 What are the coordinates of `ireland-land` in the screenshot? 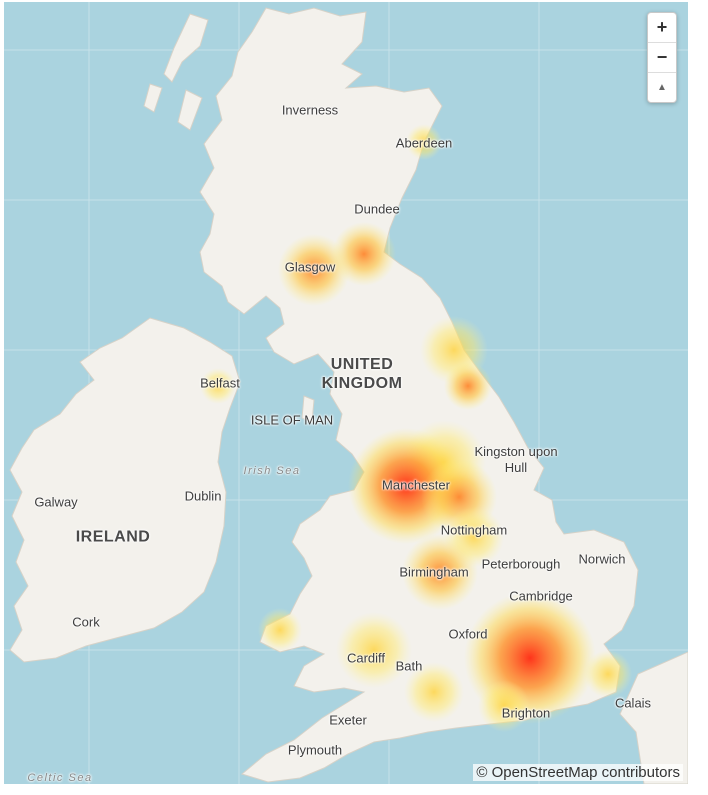 It's located at (125, 490).